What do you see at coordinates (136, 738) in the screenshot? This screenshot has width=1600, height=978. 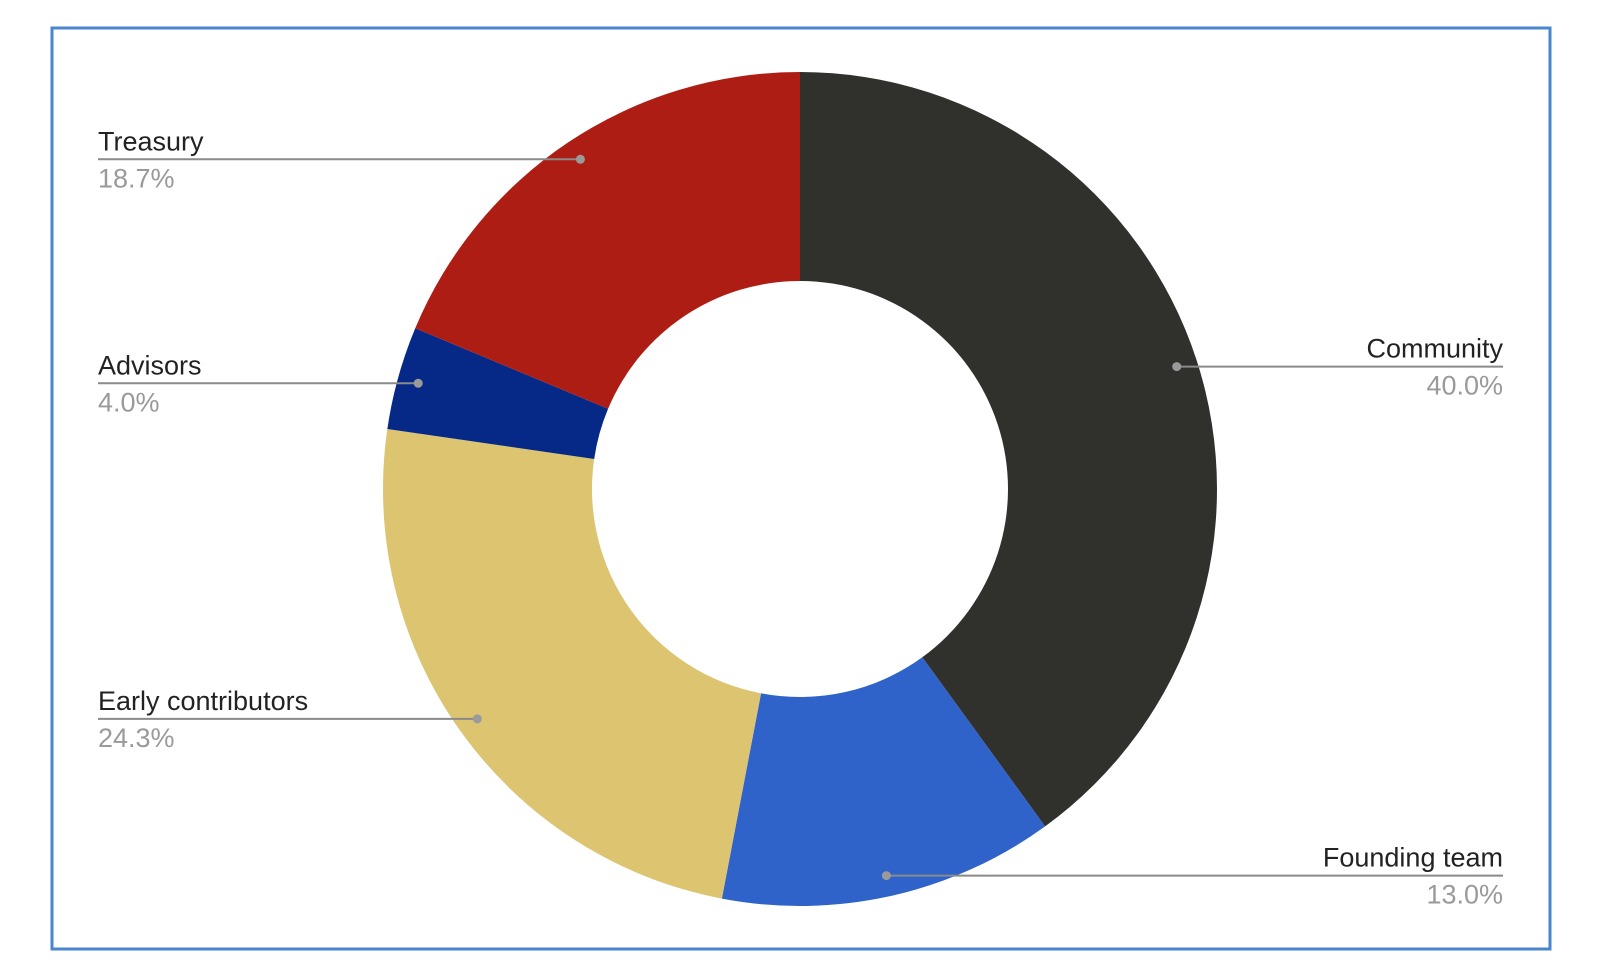 I see `slice-value-label: 24.3%` at bounding box center [136, 738].